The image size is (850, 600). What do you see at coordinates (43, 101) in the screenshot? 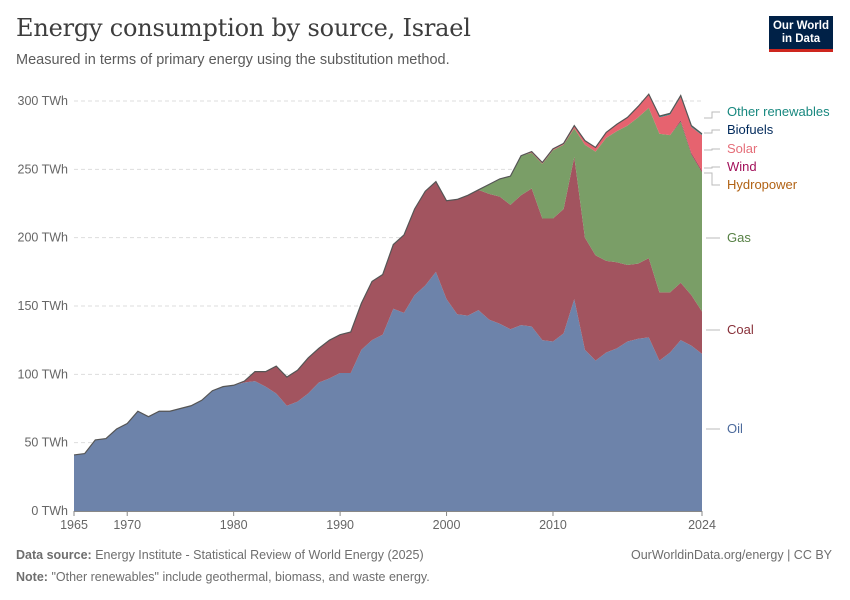
I see `y-tick-label: 300 TWh` at bounding box center [43, 101].